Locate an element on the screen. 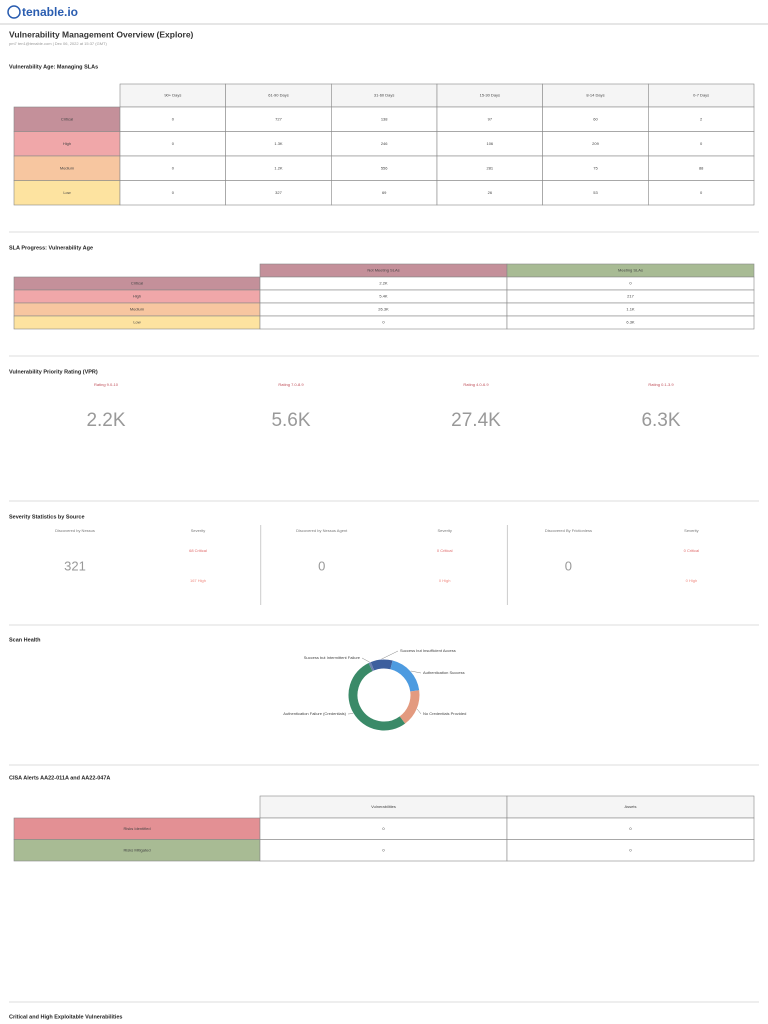 Image resolution: width=768 pixels, height=1024 pixels. cell-value: 69 is located at coordinates (384, 192).